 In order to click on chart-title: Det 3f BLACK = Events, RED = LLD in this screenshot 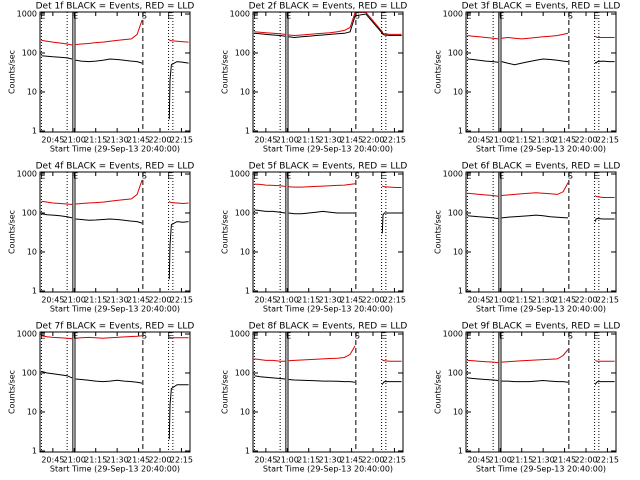, I will do `click(541, 7)`.